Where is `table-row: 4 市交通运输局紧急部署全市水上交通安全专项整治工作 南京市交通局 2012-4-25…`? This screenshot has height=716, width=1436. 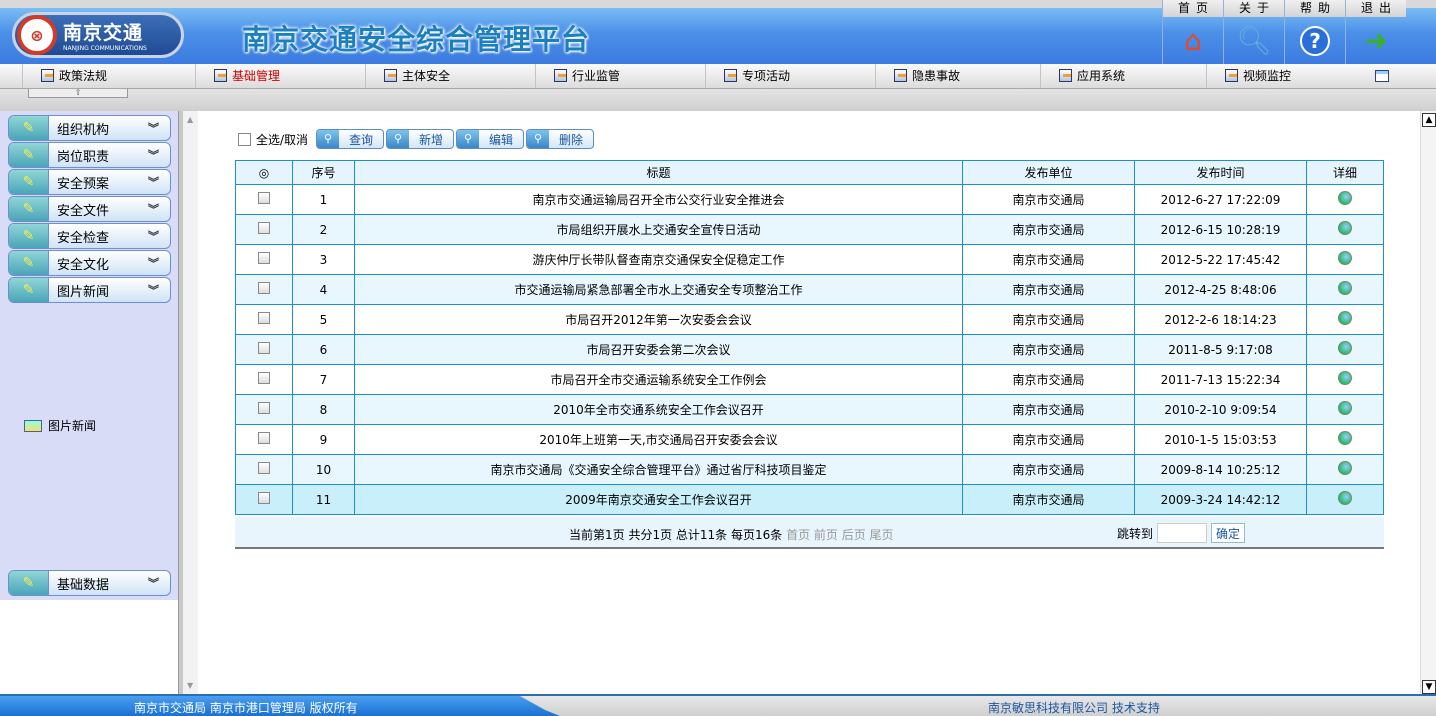
table-row: 4 市交通运输局紧急部署全市水上交通安全专项整治工作 南京市交通局 2012-4-25… is located at coordinates (809, 289).